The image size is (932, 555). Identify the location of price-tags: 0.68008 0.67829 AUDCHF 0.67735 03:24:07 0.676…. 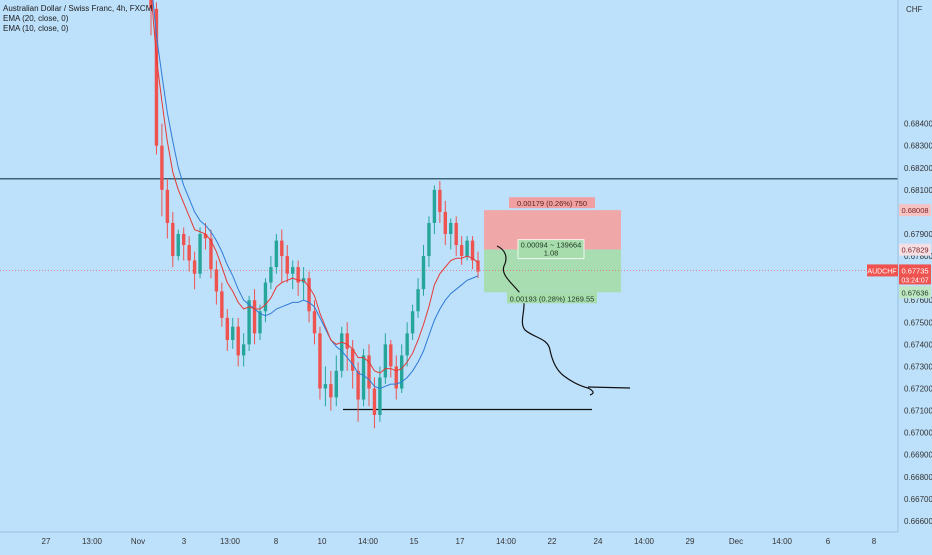
(899, 251).